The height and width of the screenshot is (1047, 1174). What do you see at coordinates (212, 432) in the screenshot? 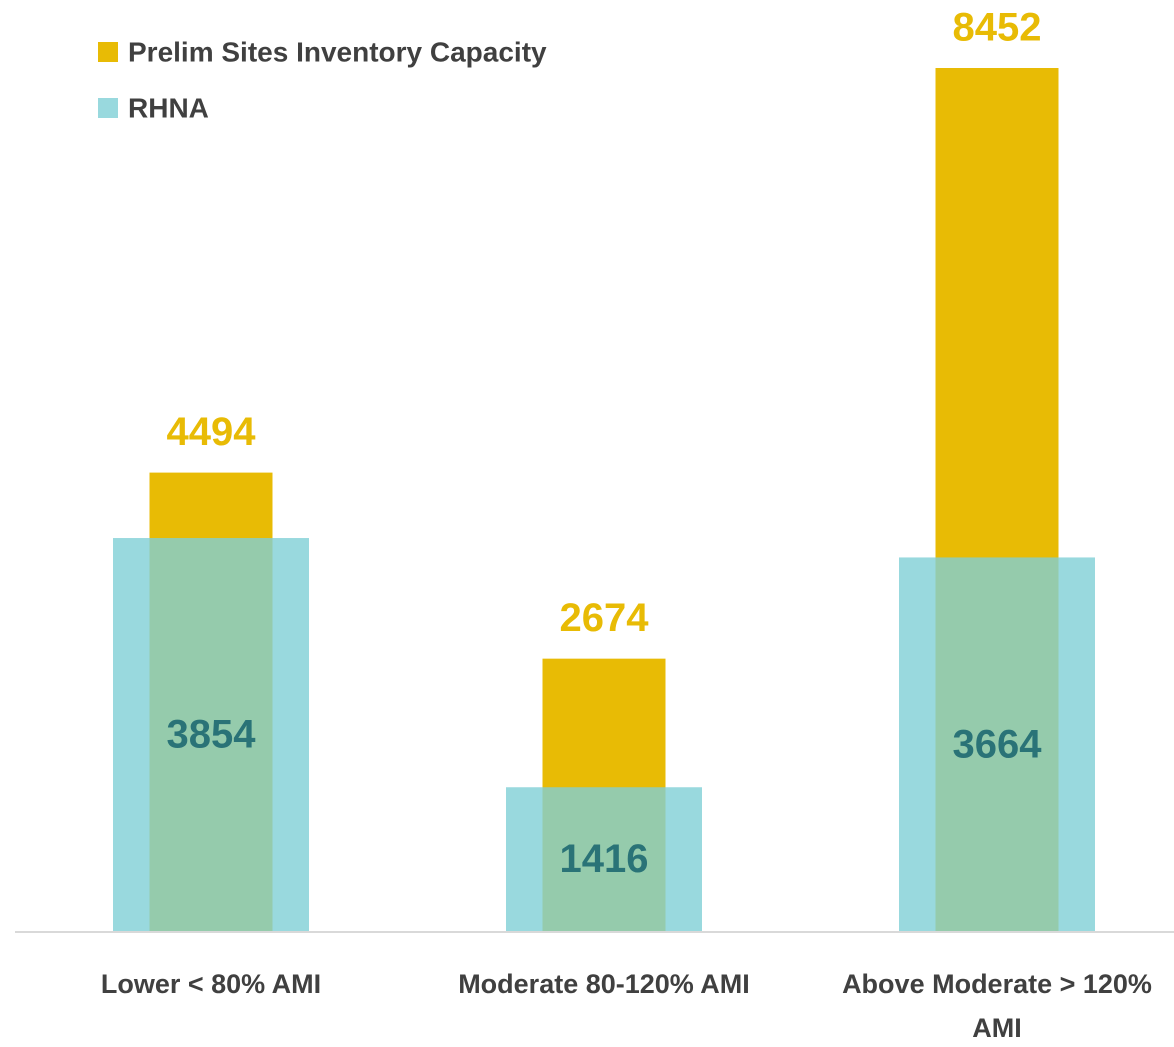
I see `value-label: 4494` at bounding box center [212, 432].